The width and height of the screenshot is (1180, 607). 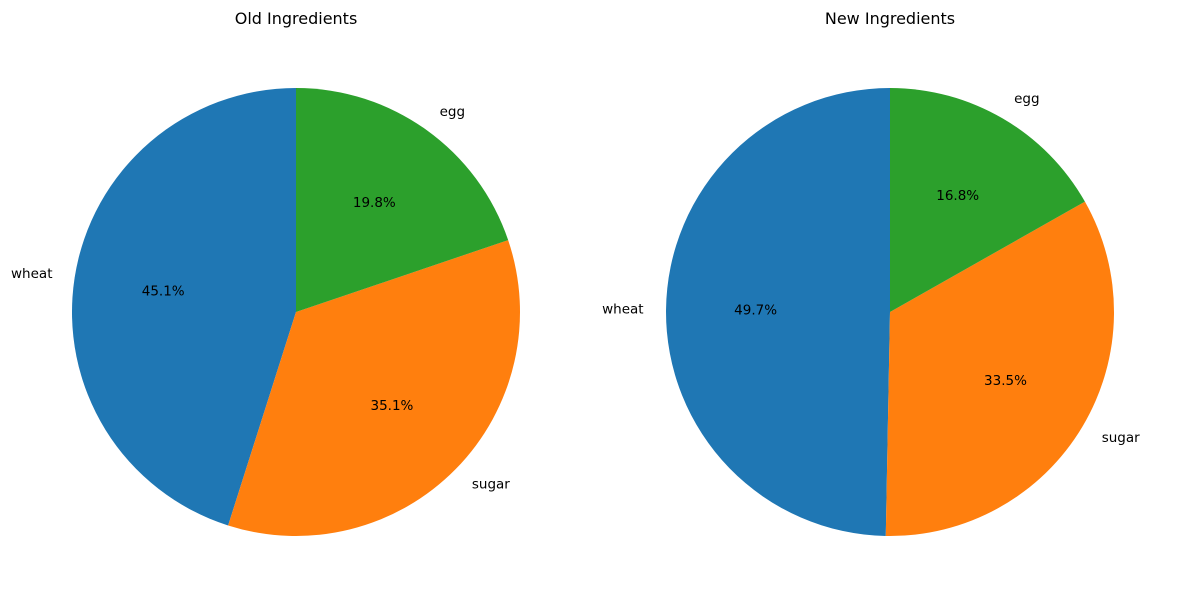 I want to click on category-label-new-egg: egg, so click(x=1026, y=99).